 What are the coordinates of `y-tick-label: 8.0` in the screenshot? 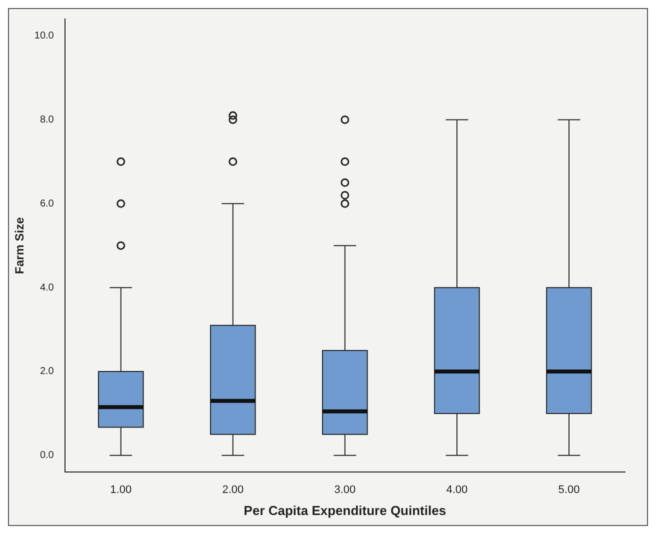 It's located at (47, 120).